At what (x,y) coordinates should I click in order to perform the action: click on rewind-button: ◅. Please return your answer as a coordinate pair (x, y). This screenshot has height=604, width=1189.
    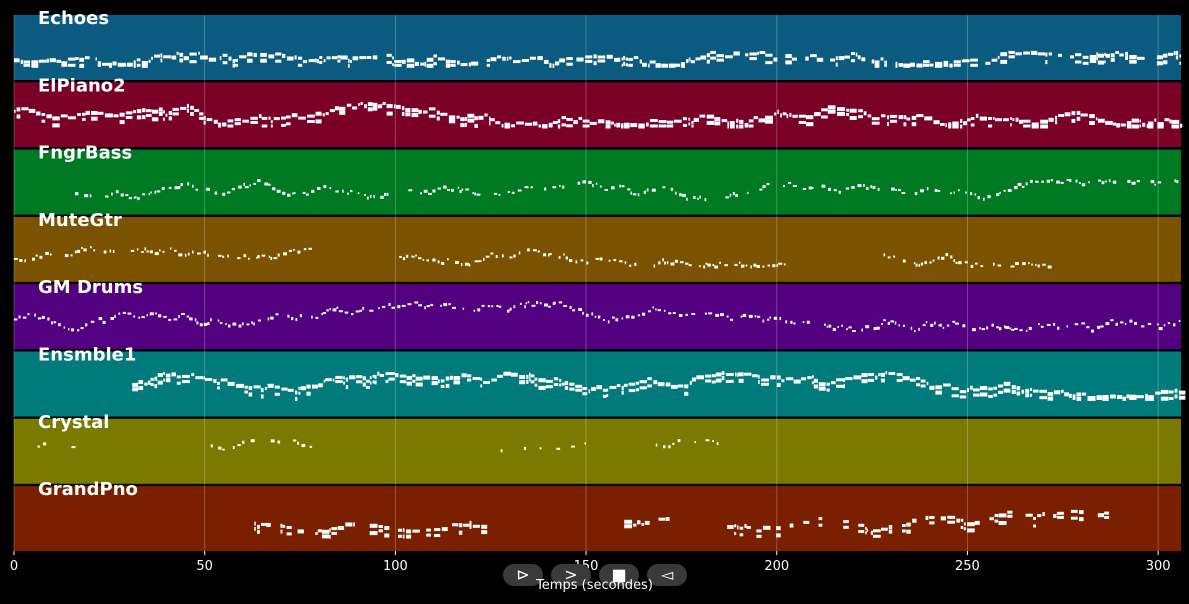
    Looking at the image, I should click on (667, 575).